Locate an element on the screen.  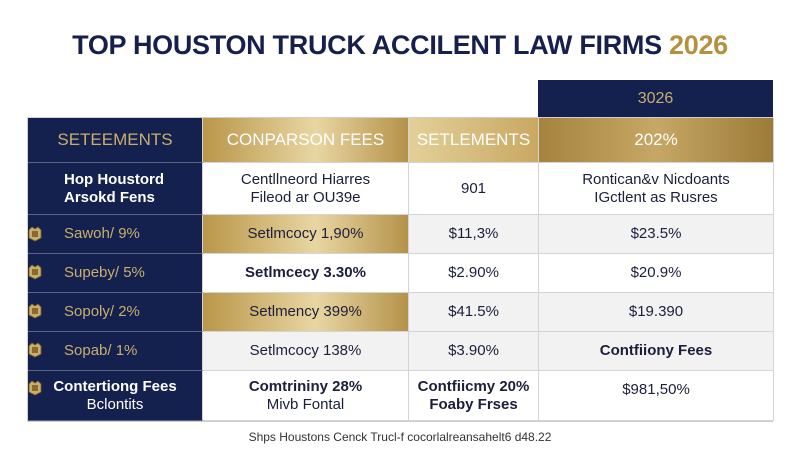
header-col4: 202% is located at coordinates (656, 140).